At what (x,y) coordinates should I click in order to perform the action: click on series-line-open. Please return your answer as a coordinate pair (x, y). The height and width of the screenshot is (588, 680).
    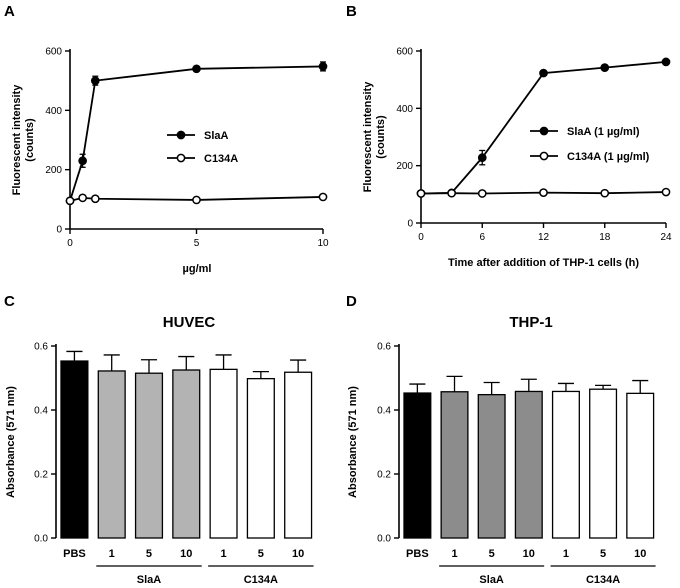
    Looking at the image, I should click on (543, 193).